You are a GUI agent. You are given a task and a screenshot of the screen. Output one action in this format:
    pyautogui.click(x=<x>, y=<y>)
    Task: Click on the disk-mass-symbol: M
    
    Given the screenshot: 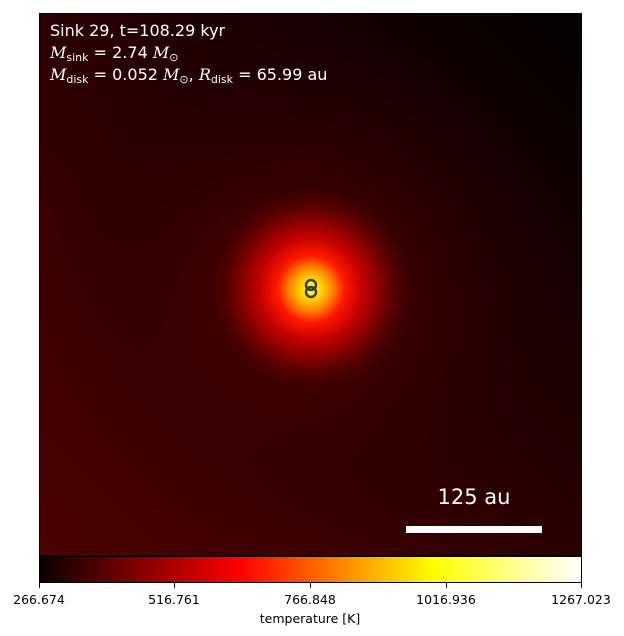 What is the action you would take?
    pyautogui.click(x=58, y=74)
    